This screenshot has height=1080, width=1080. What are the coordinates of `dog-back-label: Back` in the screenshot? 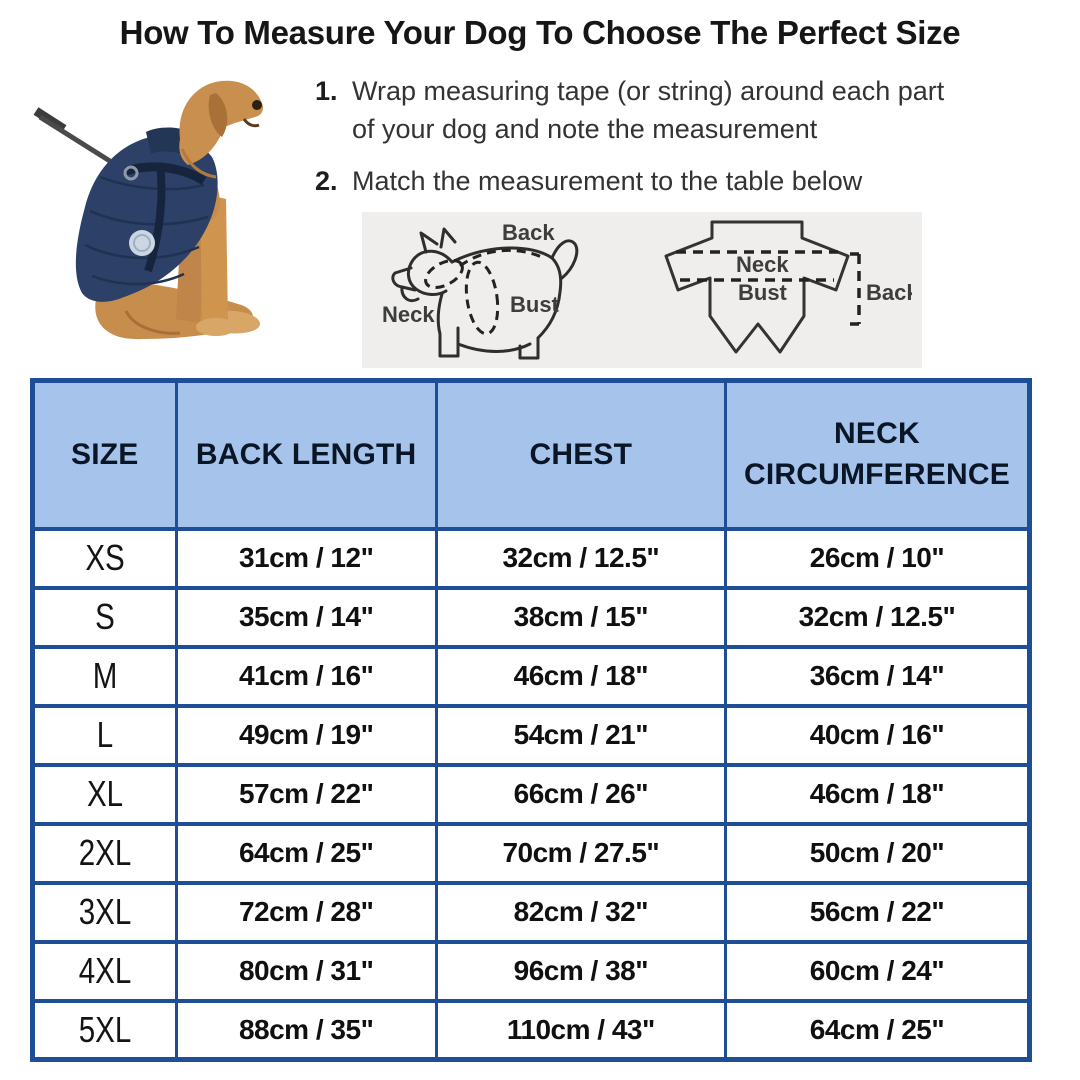 It's located at (528, 232).